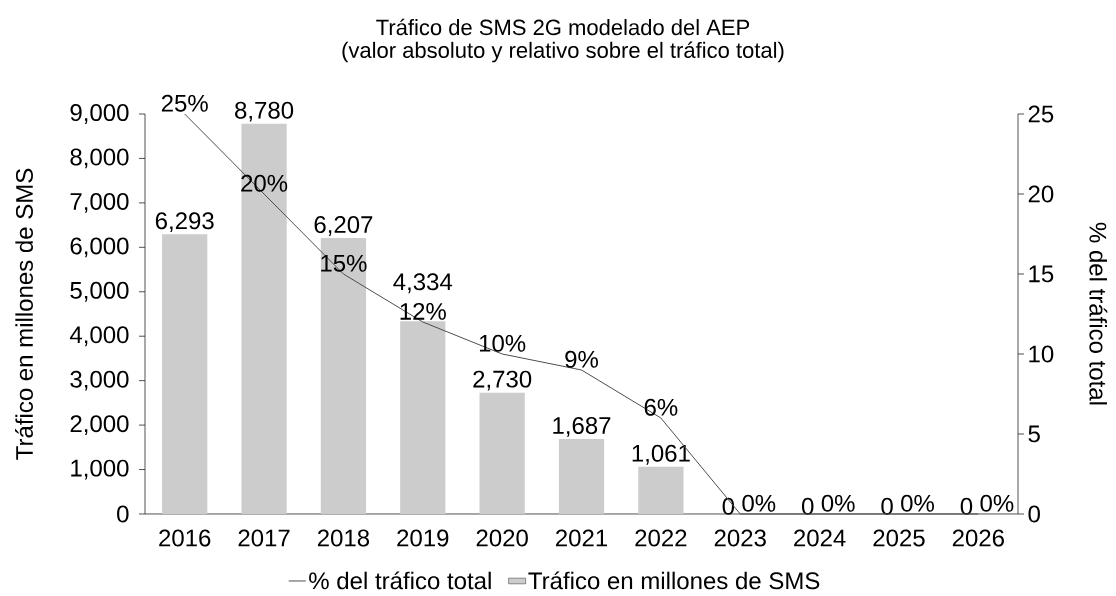 The height and width of the screenshot is (596, 1116). I want to click on y2-tick-label: 5, so click(1034, 434).